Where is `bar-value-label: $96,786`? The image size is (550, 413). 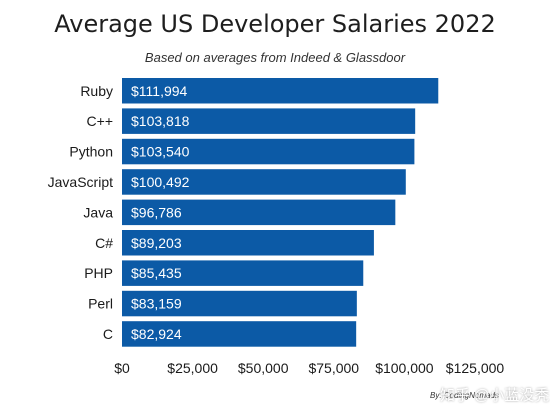
bar-value-label: $96,786 is located at coordinates (156, 212).